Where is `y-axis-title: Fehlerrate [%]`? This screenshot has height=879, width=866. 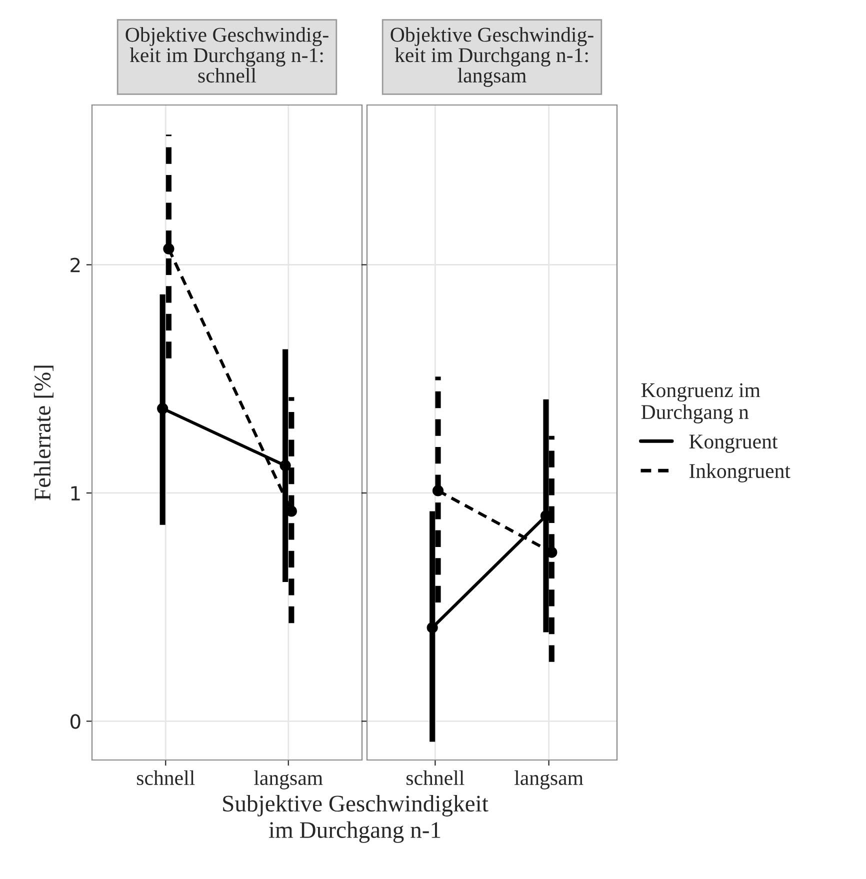 y-axis-title: Fehlerrate [%] is located at coordinates (44, 433).